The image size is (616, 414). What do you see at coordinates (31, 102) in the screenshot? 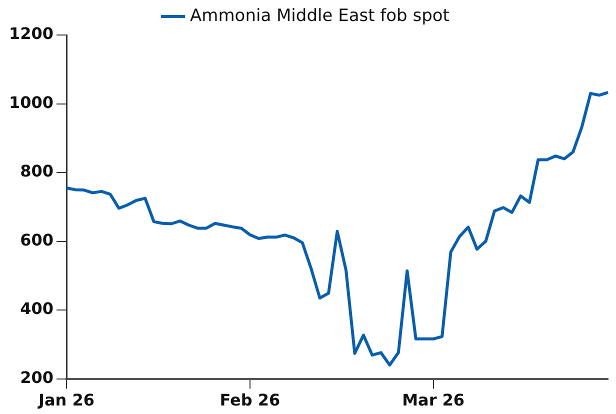
I see `y-tick-label: 1000` at bounding box center [31, 102].